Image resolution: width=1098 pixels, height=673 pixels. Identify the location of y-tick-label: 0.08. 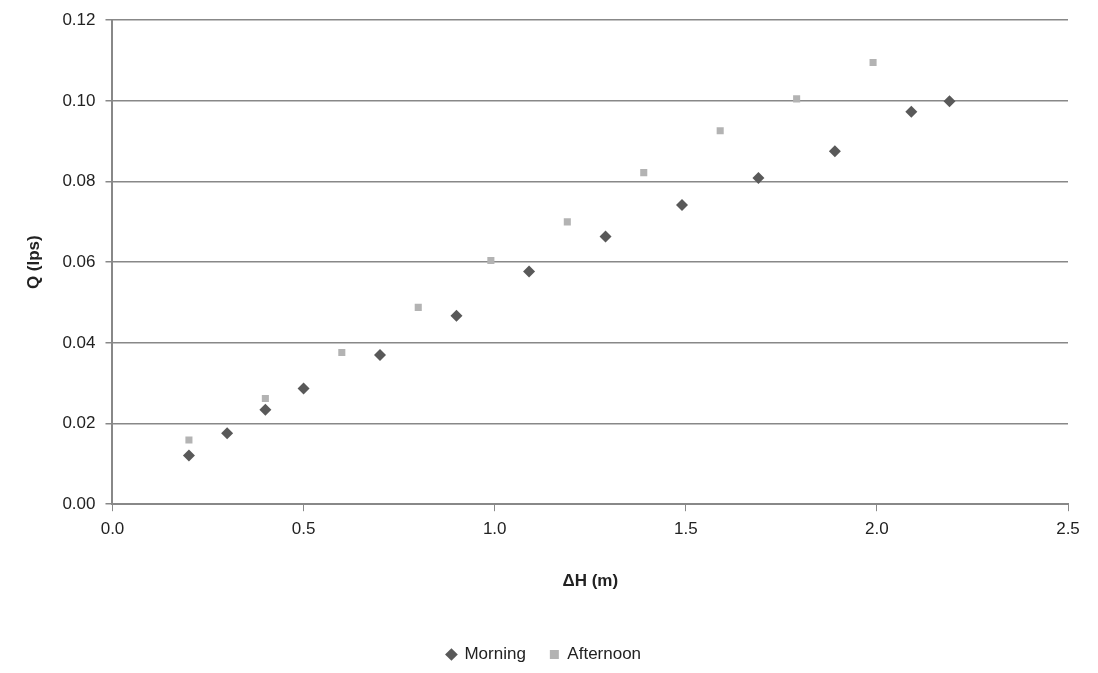
(79, 181).